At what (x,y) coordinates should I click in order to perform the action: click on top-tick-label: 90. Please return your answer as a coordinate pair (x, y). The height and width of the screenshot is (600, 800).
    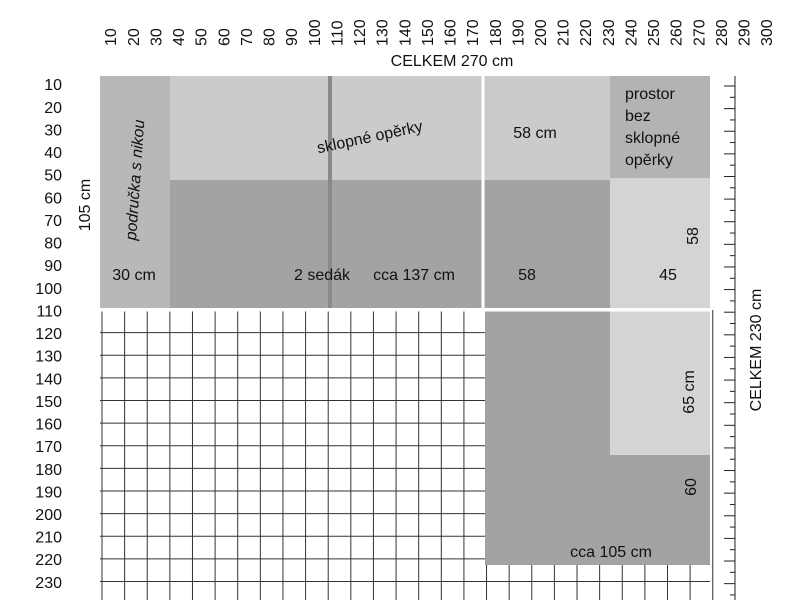
    Looking at the image, I should click on (292, 37).